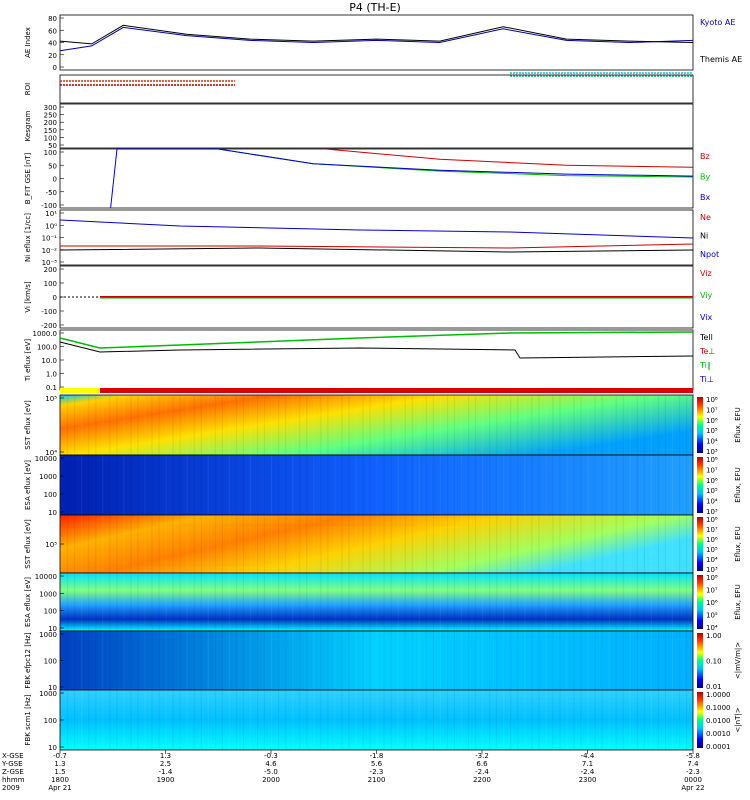 This screenshot has height=800, width=750. What do you see at coordinates (46, 459) in the screenshot?
I see `y-tick-label: 10000` at bounding box center [46, 459].